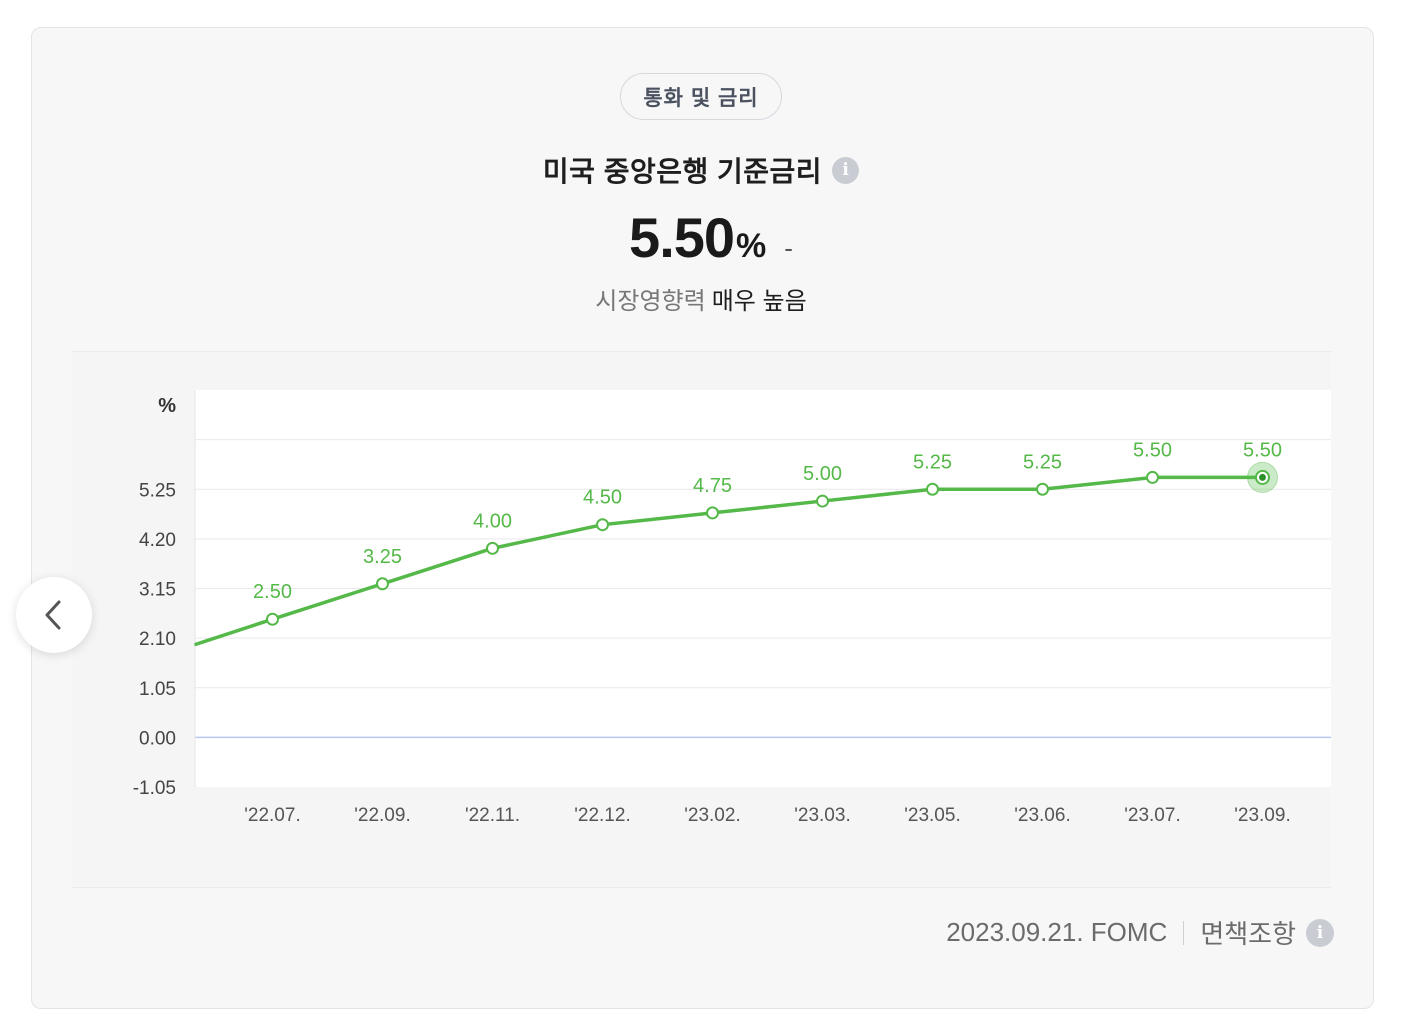 Image resolution: width=1402 pixels, height=1009 pixels. Describe the element at coordinates (1152, 815) in the screenshot. I see `x-tick-label: '23.07.` at that location.